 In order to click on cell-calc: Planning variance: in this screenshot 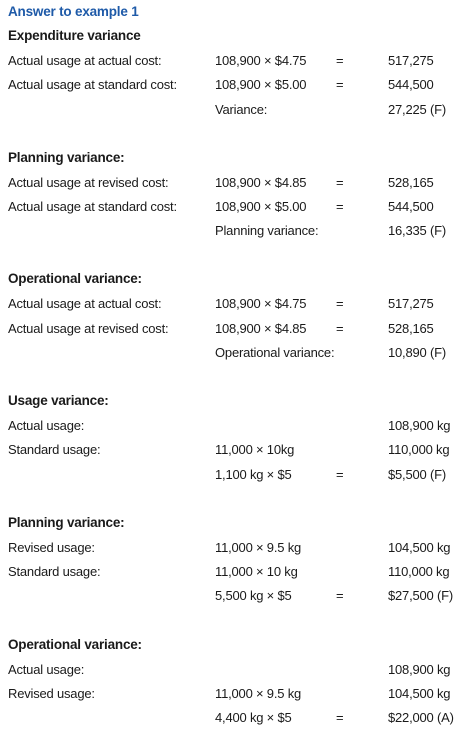, I will do `click(267, 231)`.